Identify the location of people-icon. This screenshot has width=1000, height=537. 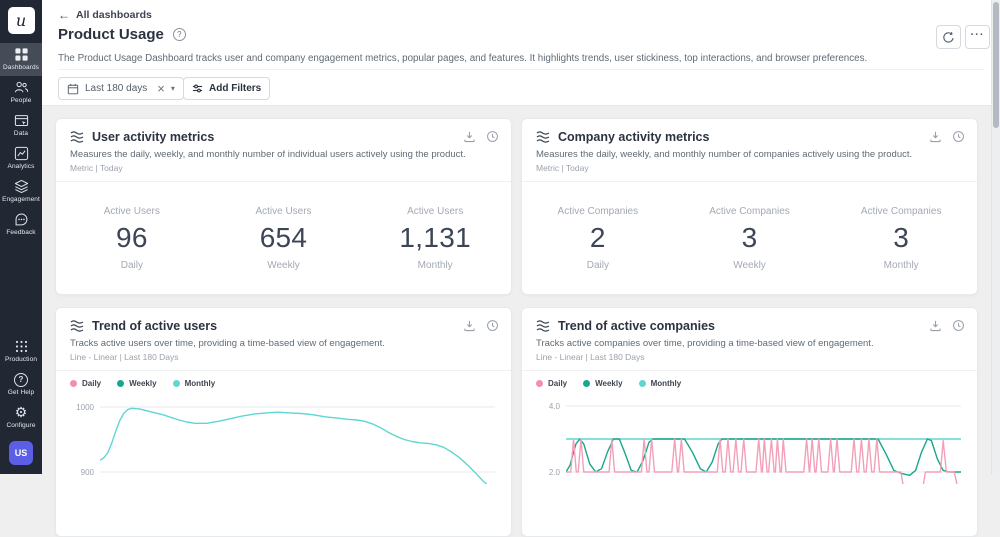
(21, 87).